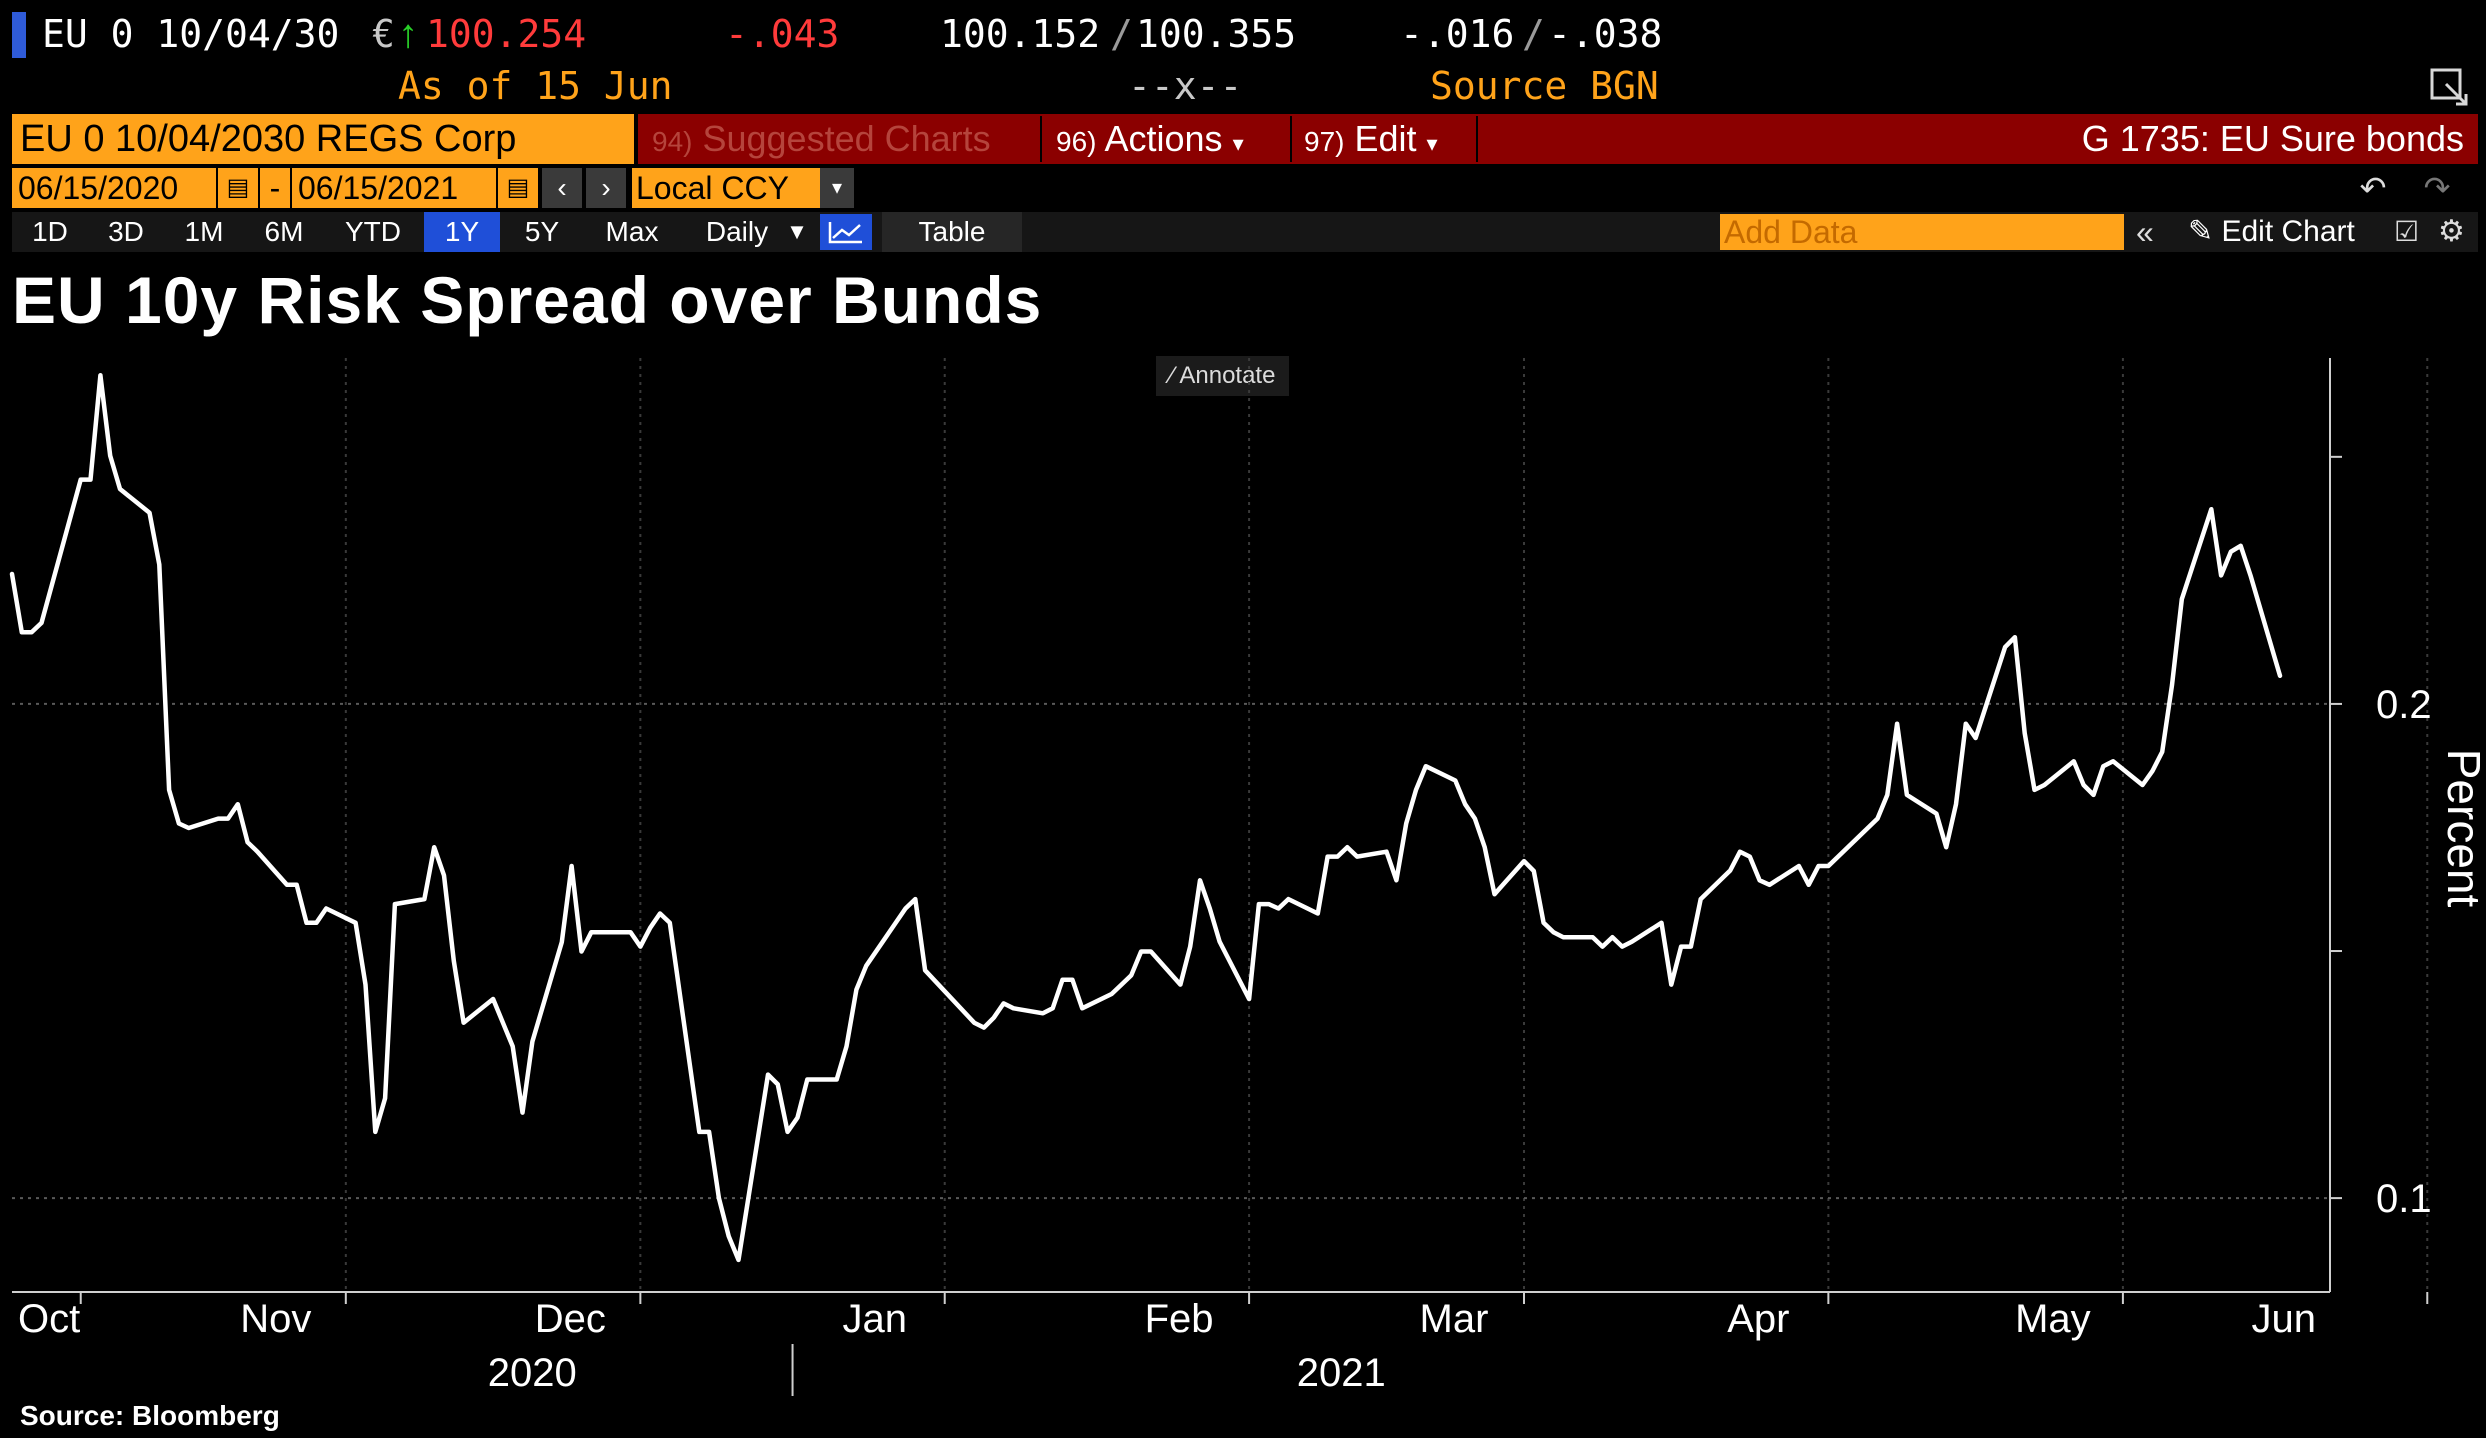 This screenshot has height=1438, width=2486. Describe the element at coordinates (672, 141) in the screenshot. I see `suggested-charts-number: 94)` at that location.